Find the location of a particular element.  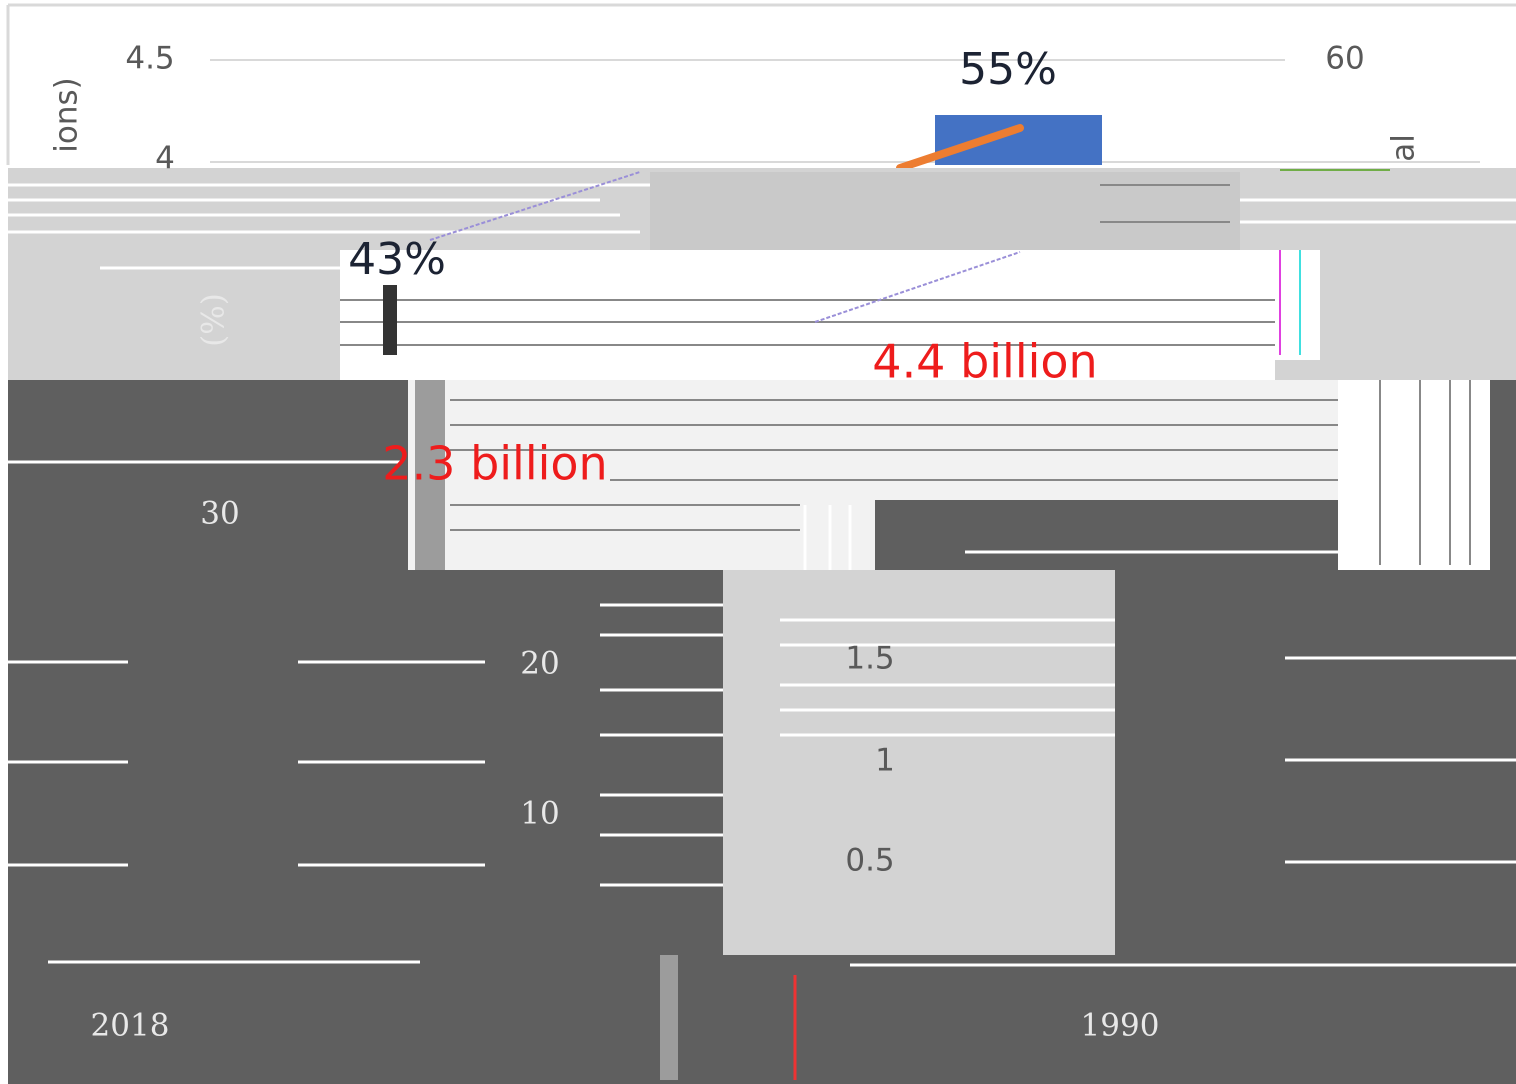

inner-tick-label: 30 is located at coordinates (219, 514).